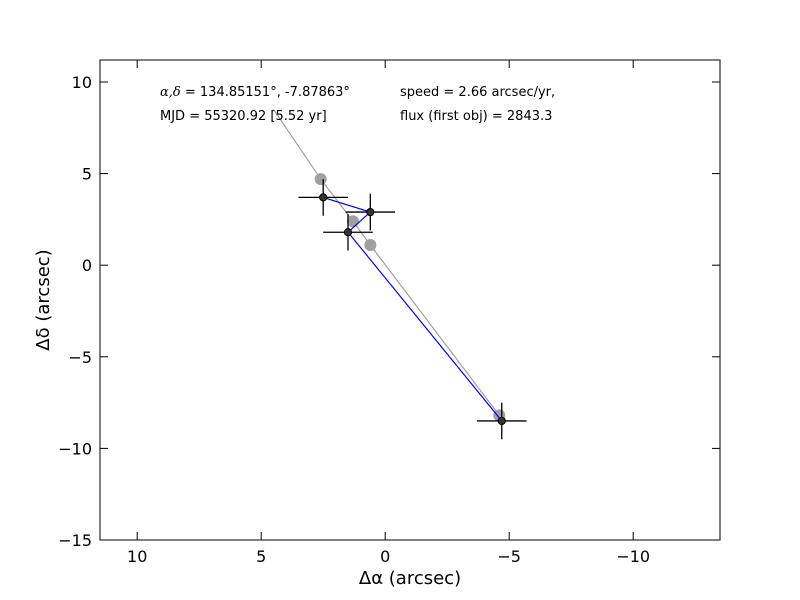 This screenshot has height=600, width=800. What do you see at coordinates (75, 448) in the screenshot?
I see `y-tick-label: −10` at bounding box center [75, 448].